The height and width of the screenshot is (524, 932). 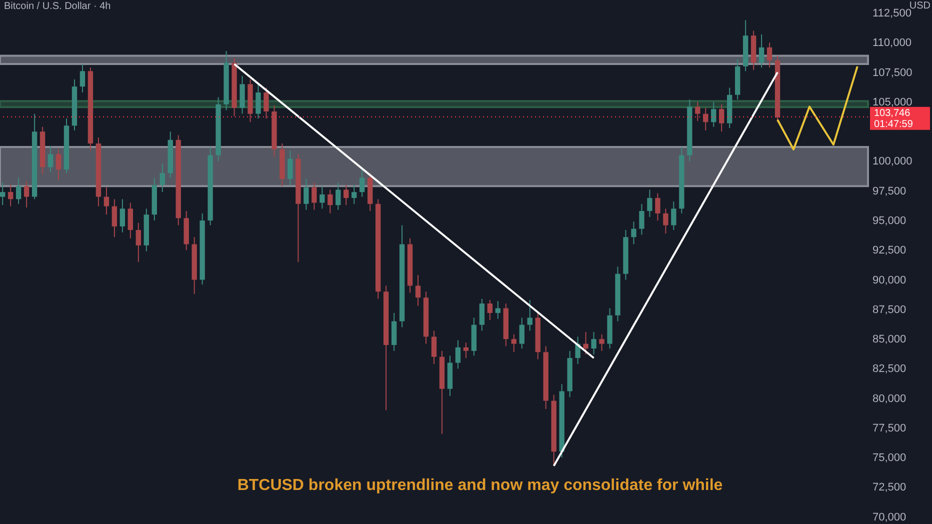 I want to click on y-tick-label: 110,000, so click(x=892, y=43).